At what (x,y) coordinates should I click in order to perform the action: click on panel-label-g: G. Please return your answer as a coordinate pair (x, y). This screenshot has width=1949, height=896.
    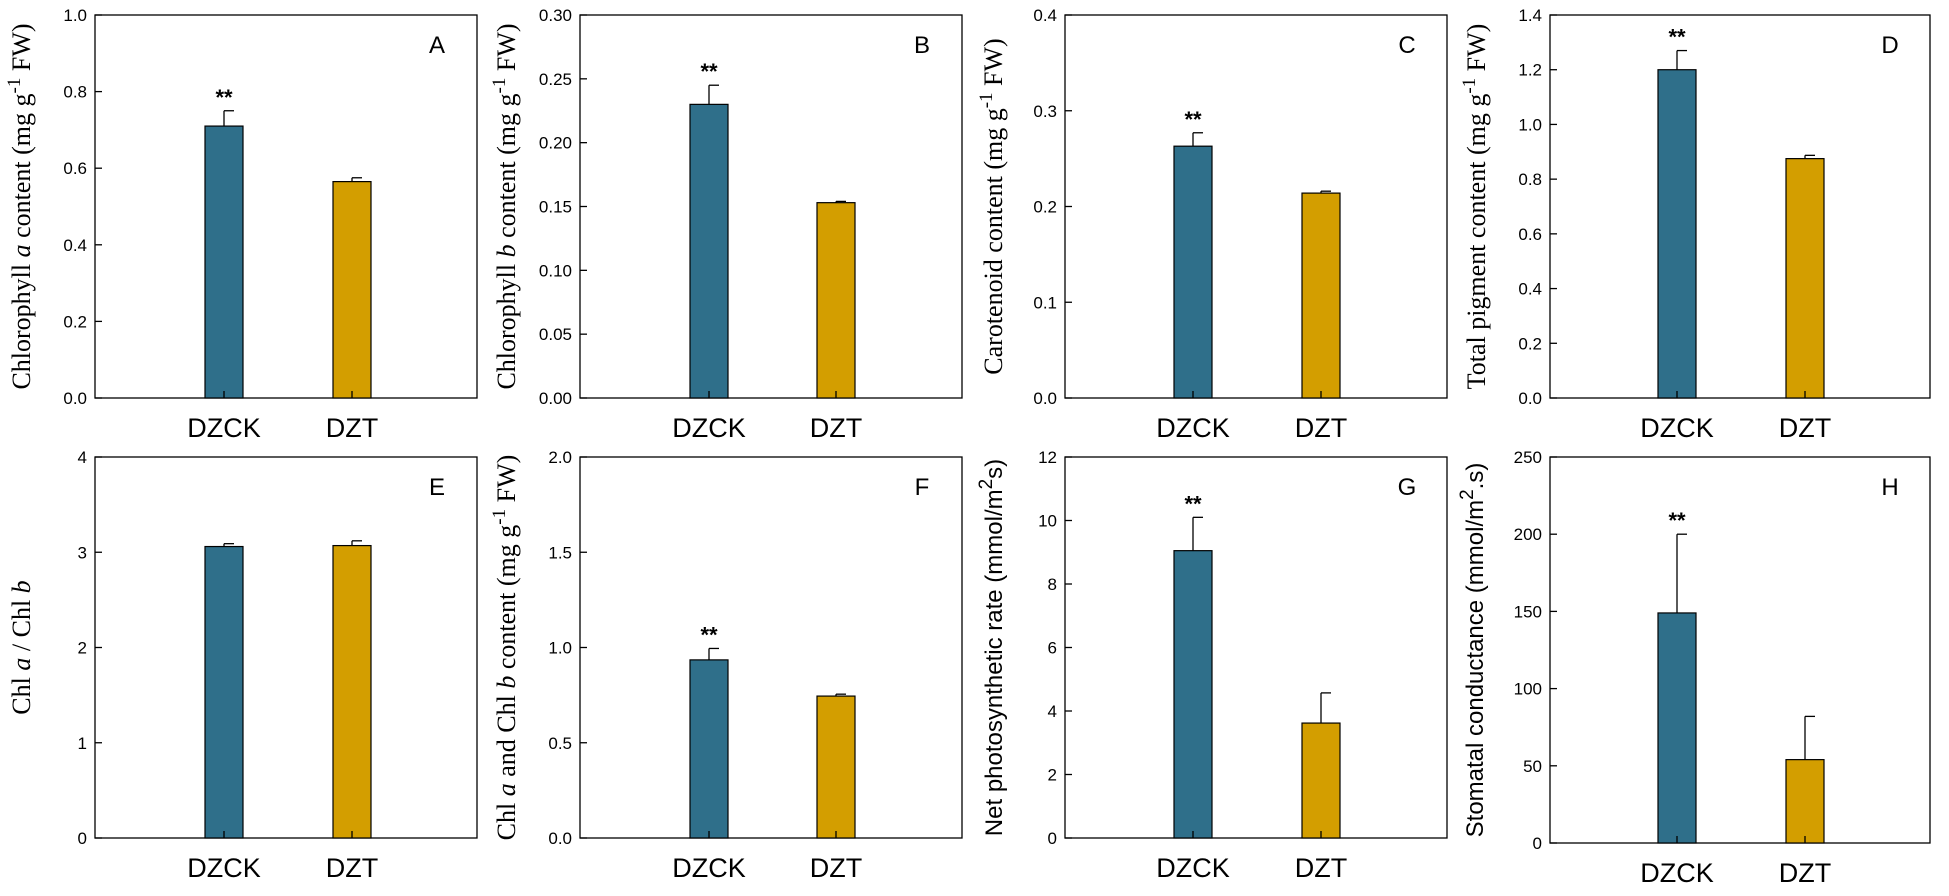
    Looking at the image, I should click on (1407, 487).